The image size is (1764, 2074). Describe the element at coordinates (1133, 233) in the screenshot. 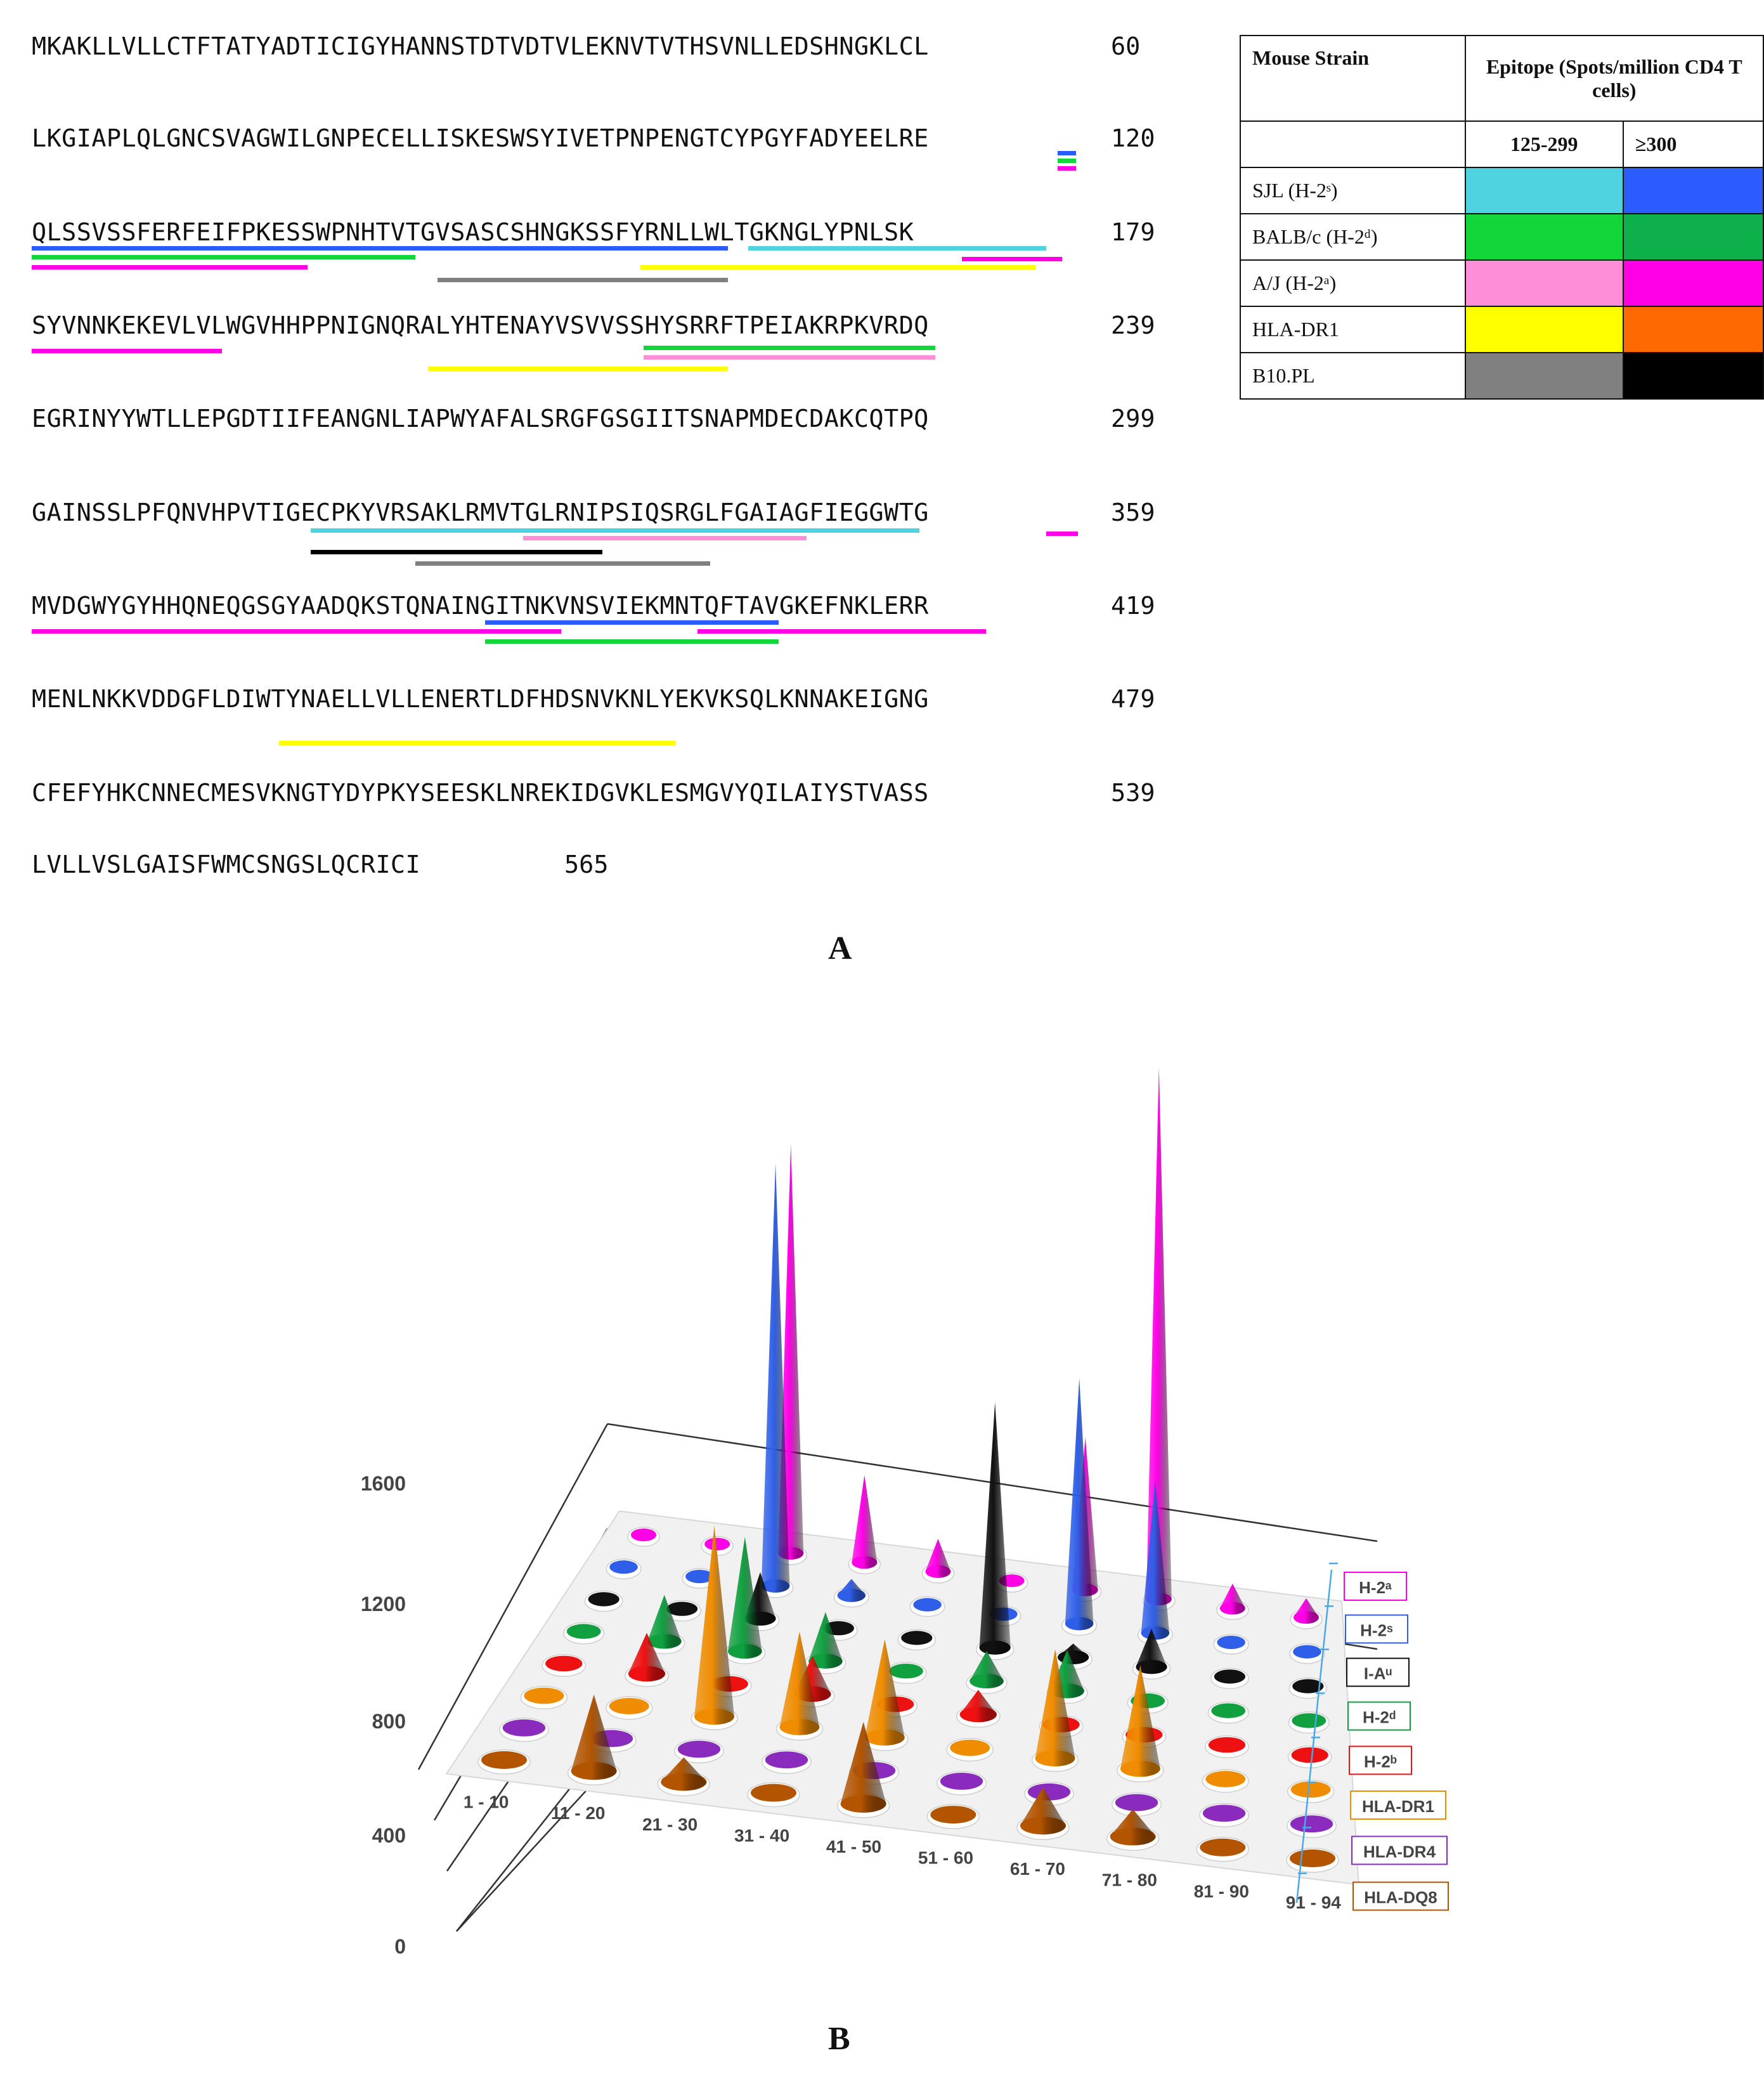

I see `sequence-position-number: 179` at that location.